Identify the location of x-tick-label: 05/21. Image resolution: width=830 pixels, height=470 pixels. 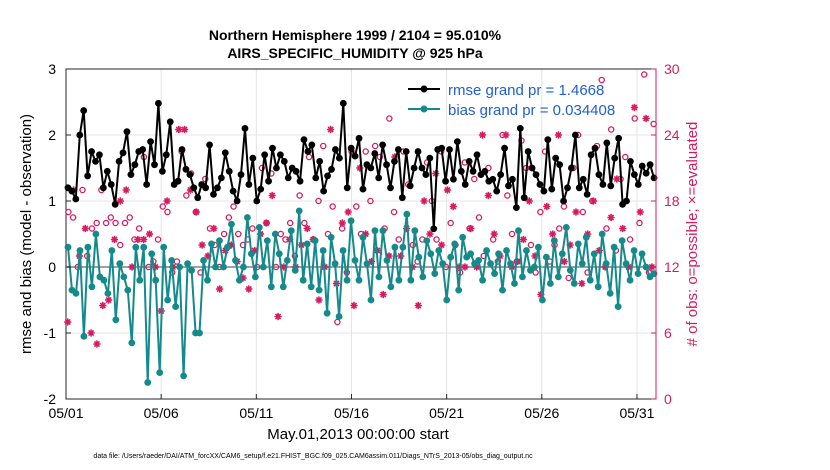
(446, 413).